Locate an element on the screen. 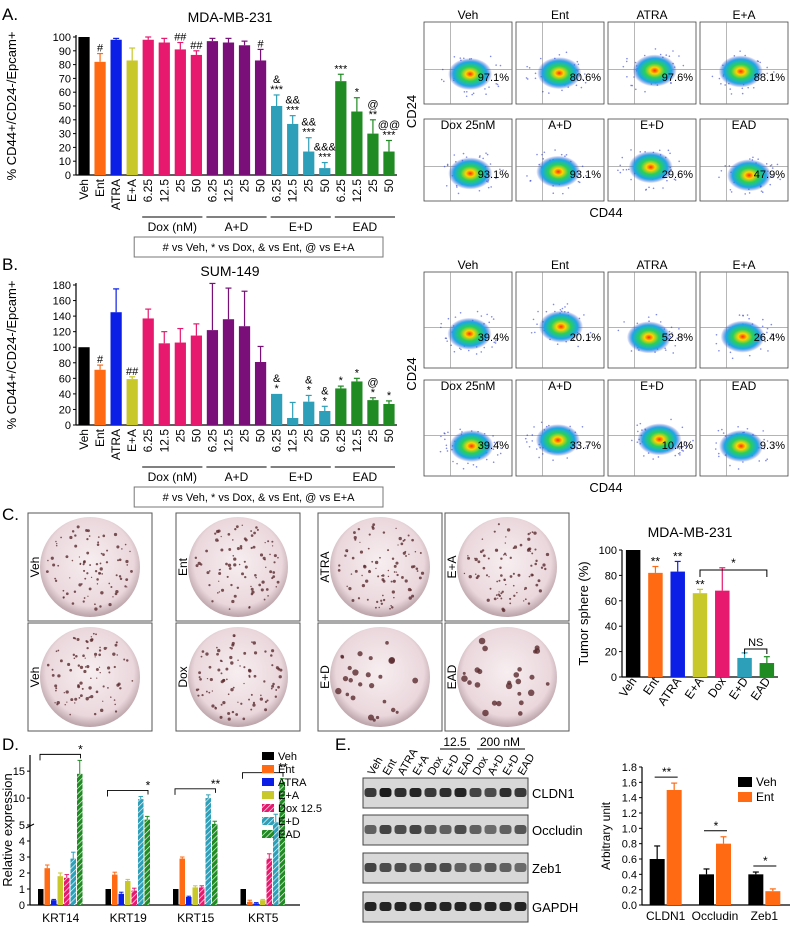 This screenshot has height=927, width=800. lane-group-label: 12.5 is located at coordinates (455, 742).